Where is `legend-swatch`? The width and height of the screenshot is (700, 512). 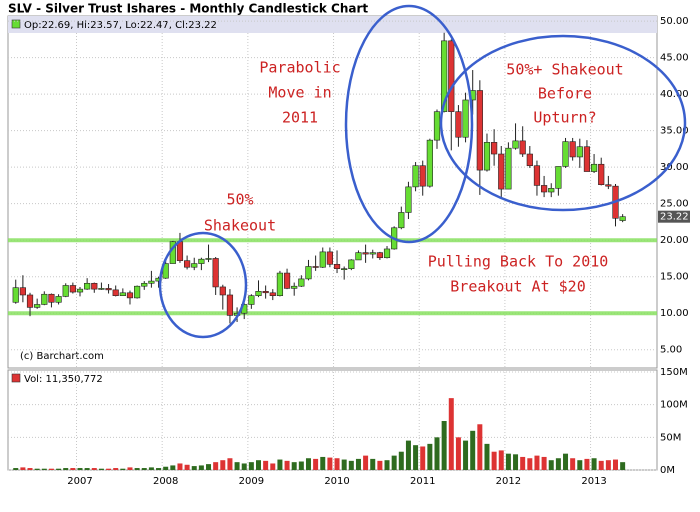 legend-swatch is located at coordinates (16, 24).